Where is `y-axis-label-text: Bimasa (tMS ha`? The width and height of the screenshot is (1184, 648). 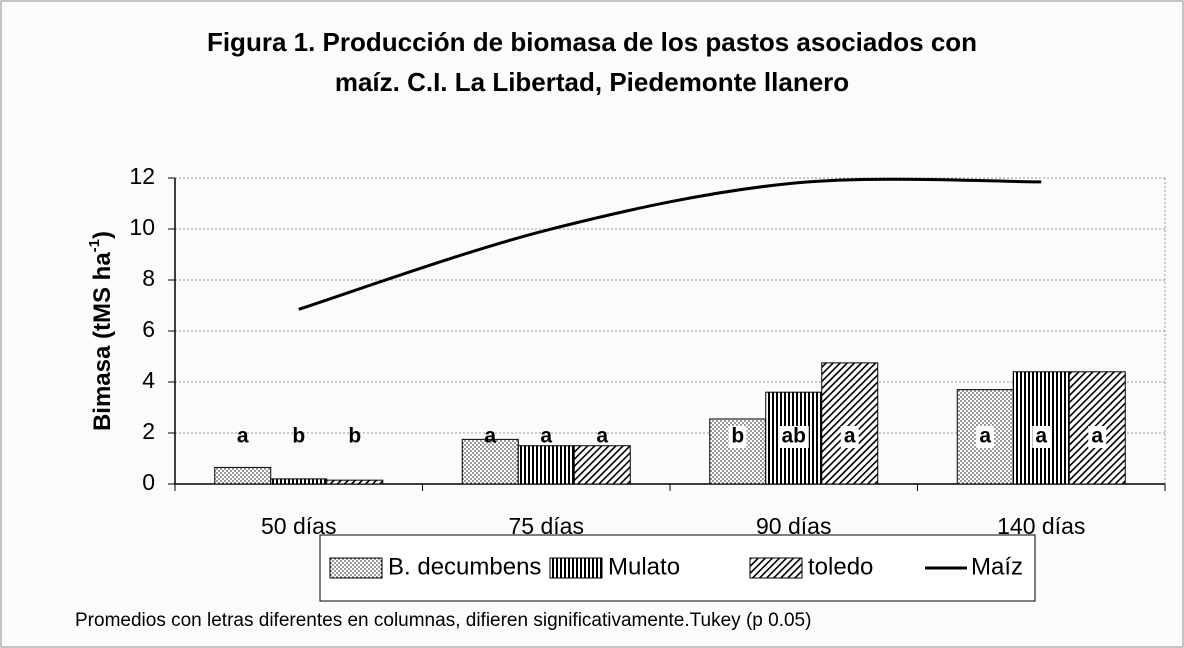
y-axis-label-text: Bimasa (tMS ha is located at coordinates (102, 341).